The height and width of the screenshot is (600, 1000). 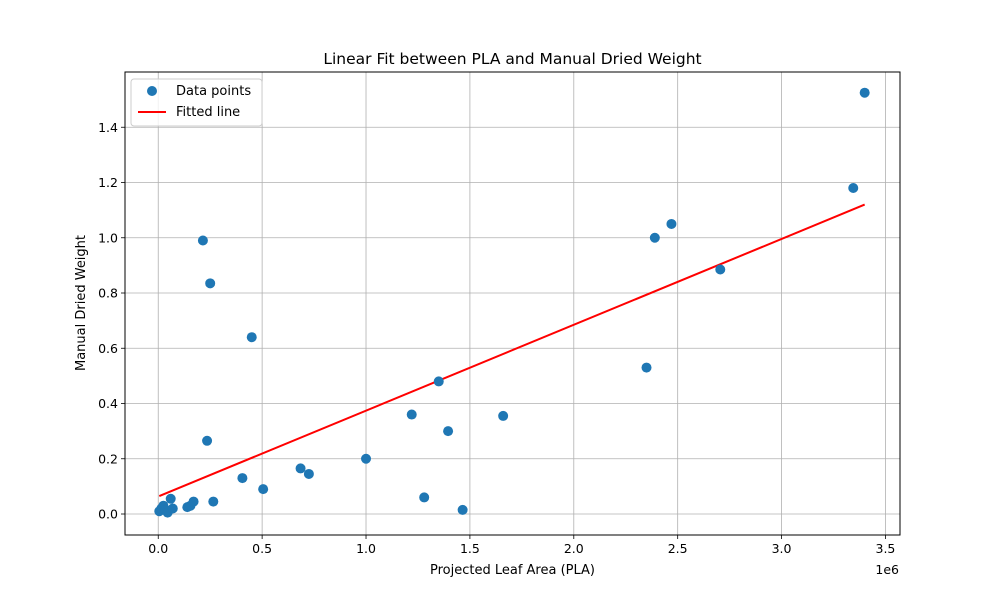 What do you see at coordinates (574, 548) in the screenshot?
I see `x-tick-label: 2.0` at bounding box center [574, 548].